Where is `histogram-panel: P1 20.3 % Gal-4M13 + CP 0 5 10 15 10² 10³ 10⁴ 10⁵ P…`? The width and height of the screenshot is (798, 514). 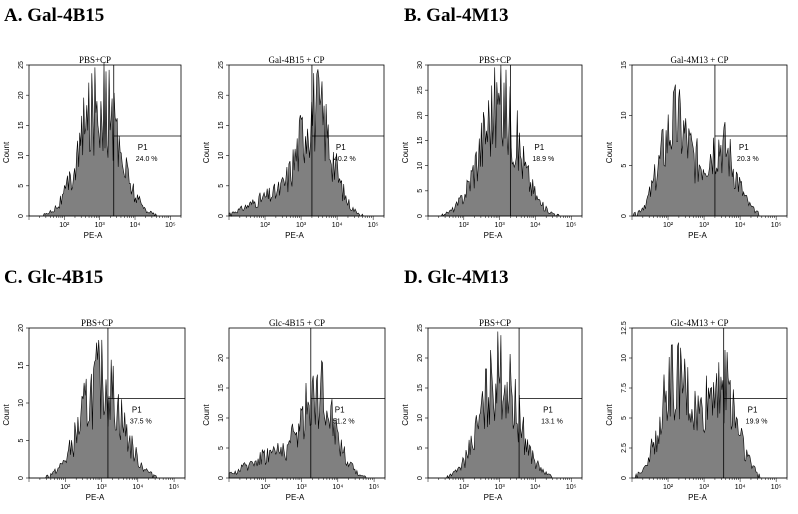 histogram-panel: P1 20.3 % Gal-4M13 + CP 0 5 10 15 10² 10³ 10⁴ 10⁵ P… is located at coordinates (696, 147).